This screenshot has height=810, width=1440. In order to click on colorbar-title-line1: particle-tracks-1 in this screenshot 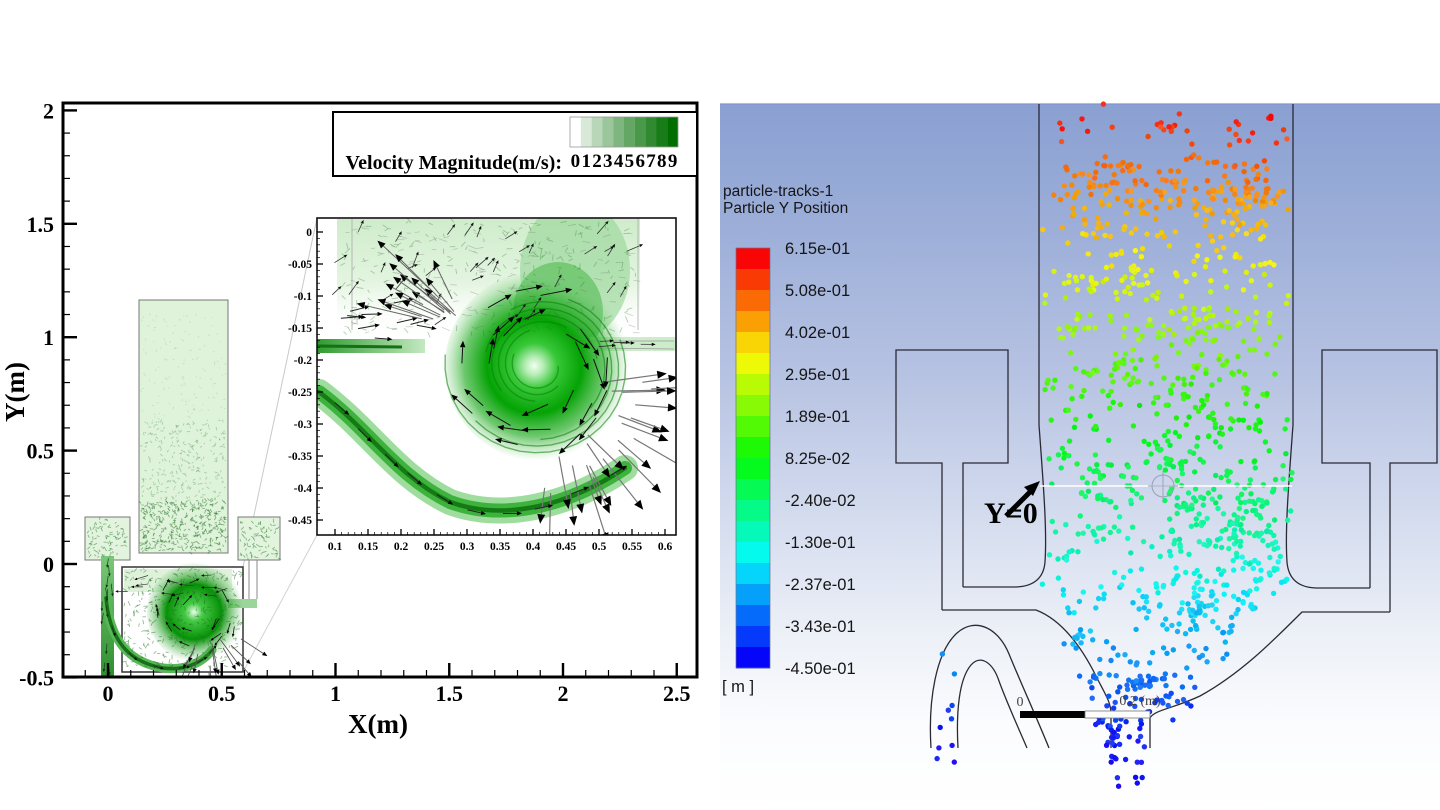, I will do `click(778, 191)`.